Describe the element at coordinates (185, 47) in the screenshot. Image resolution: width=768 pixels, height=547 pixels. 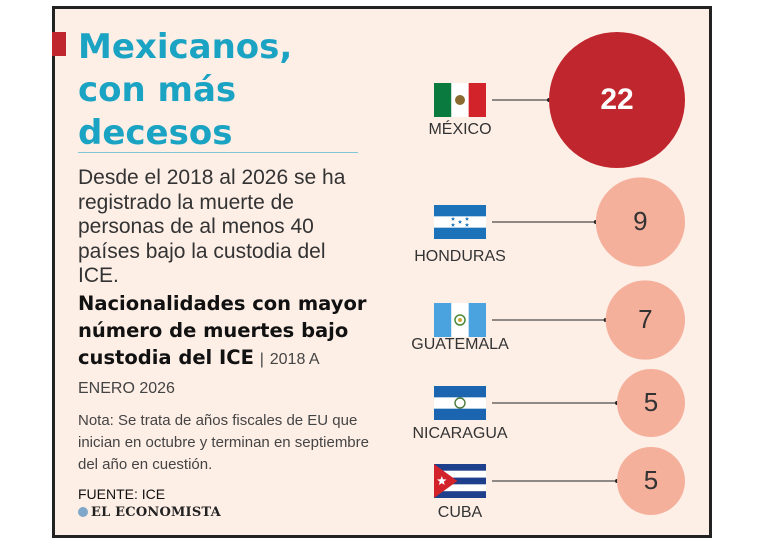
I see `title-line: Mexicanos,` at that location.